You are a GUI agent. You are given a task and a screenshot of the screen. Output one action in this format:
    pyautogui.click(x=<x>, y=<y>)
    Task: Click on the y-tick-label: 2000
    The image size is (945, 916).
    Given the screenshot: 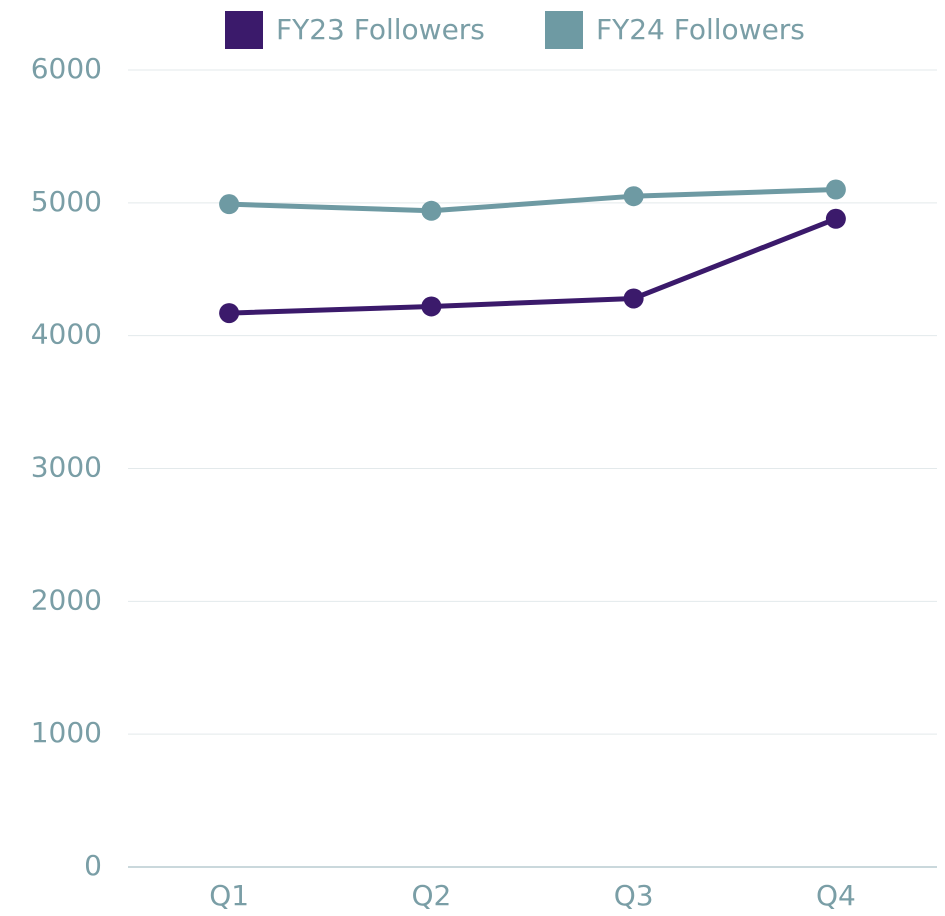 What is the action you would take?
    pyautogui.click(x=66, y=599)
    